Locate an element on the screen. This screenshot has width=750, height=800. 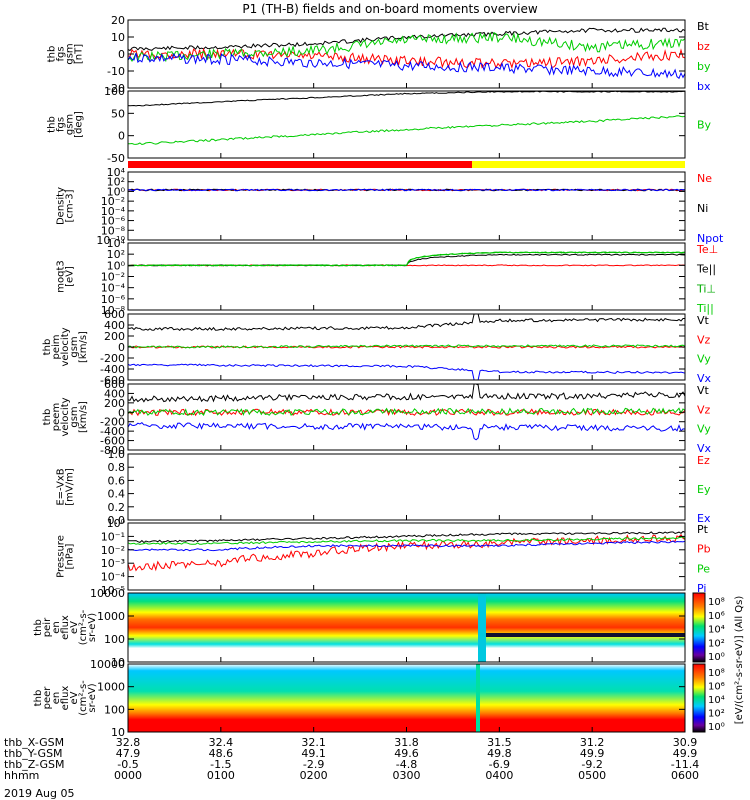
legend-Vy: Vy is located at coordinates (704, 429).